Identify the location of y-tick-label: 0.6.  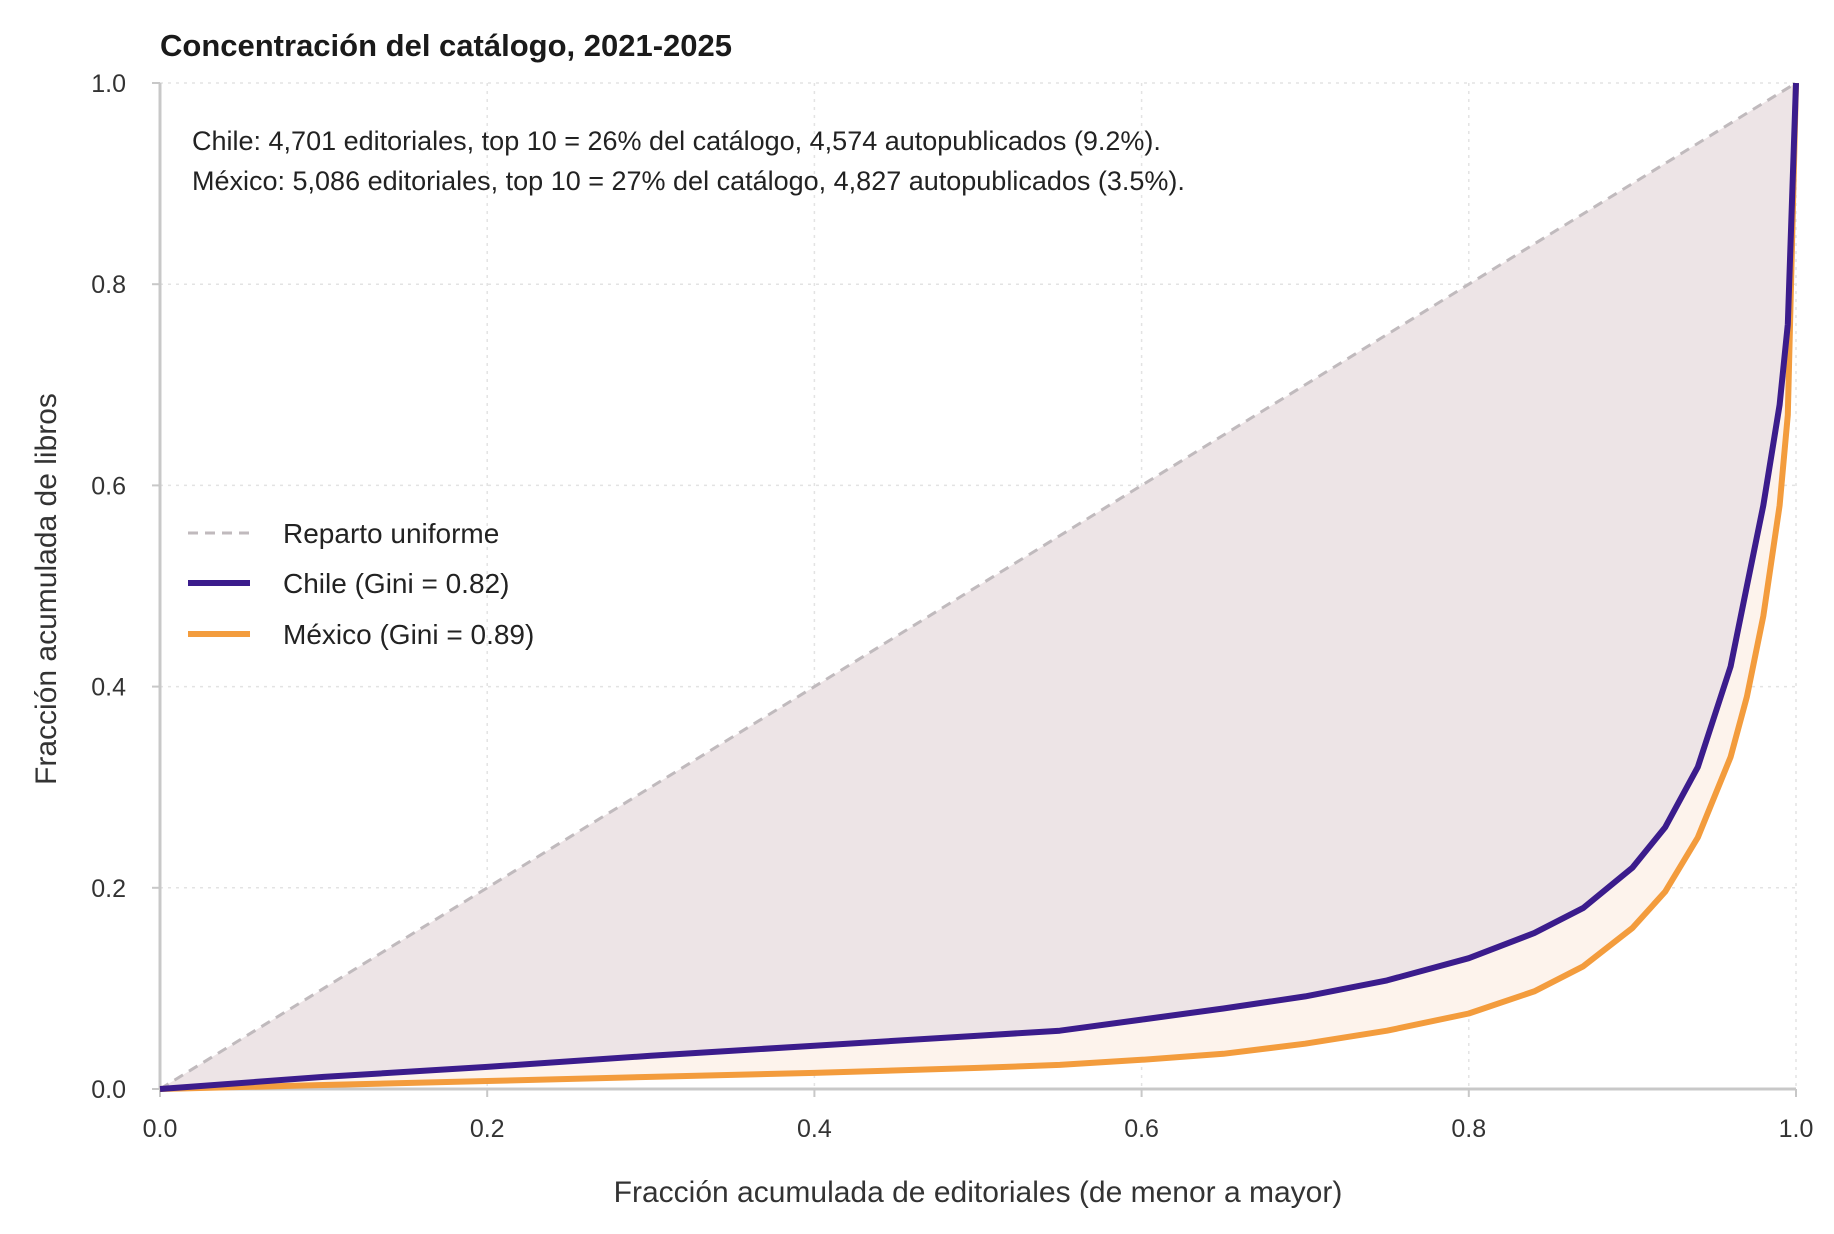
(108, 486).